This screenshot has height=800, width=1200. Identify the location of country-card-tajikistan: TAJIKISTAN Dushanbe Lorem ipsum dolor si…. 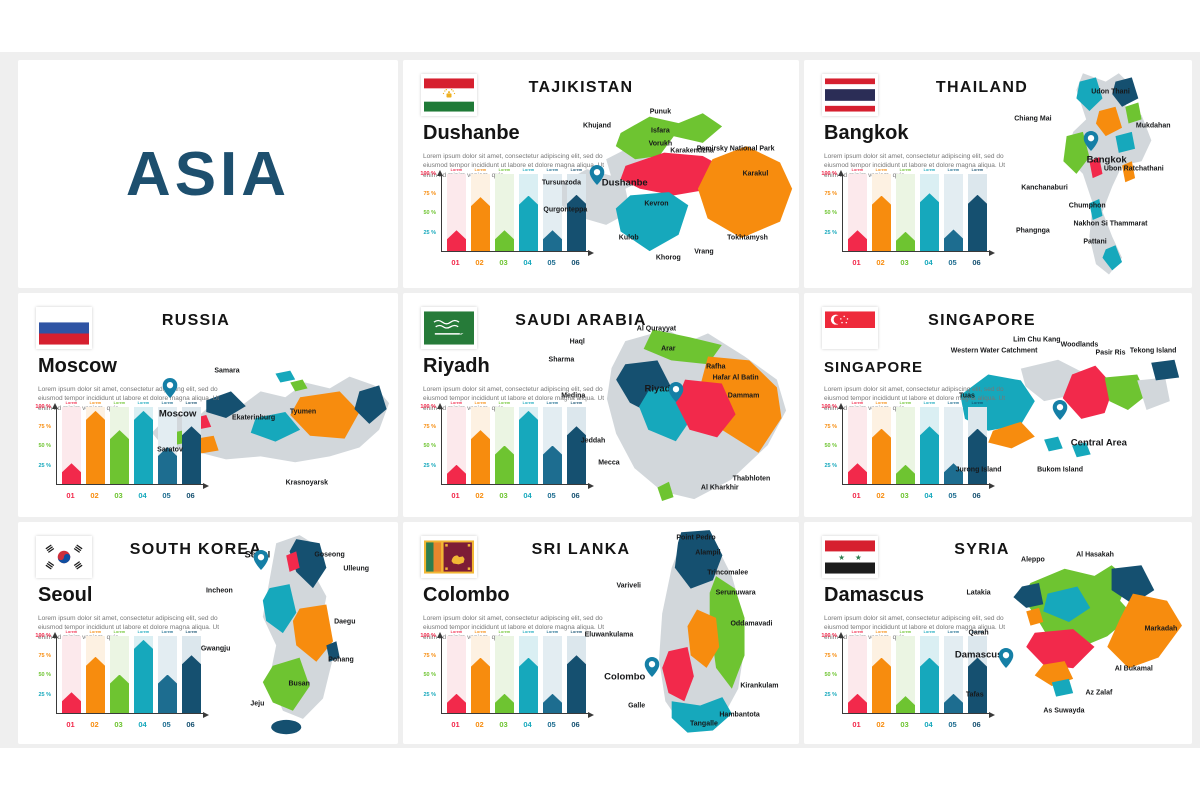
(601, 174).